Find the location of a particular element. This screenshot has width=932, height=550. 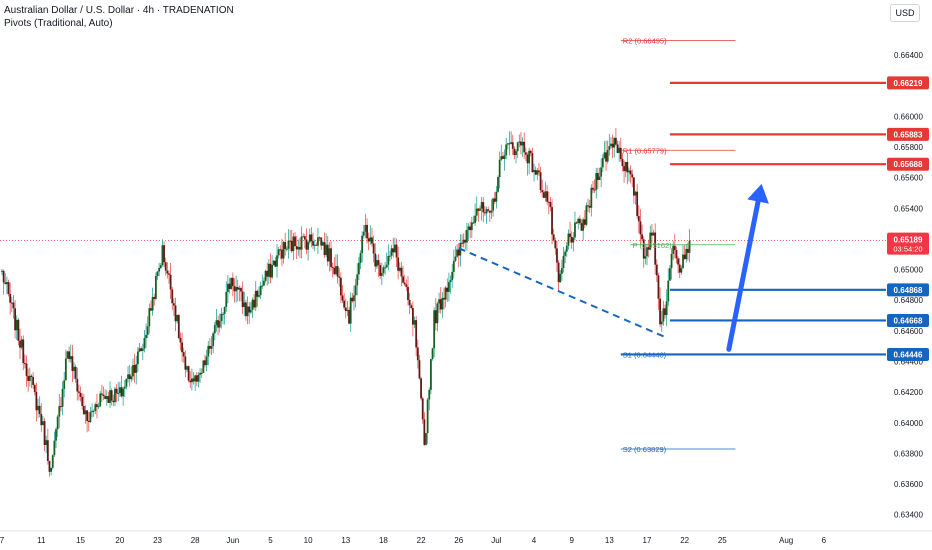

price-axis-badge-label: 0.65883 is located at coordinates (908, 134).